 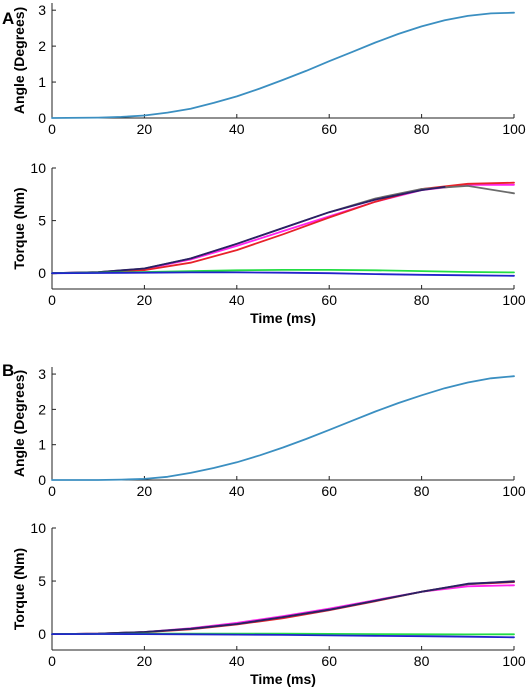 I want to click on panel-letter-b: B, so click(x=8, y=370).